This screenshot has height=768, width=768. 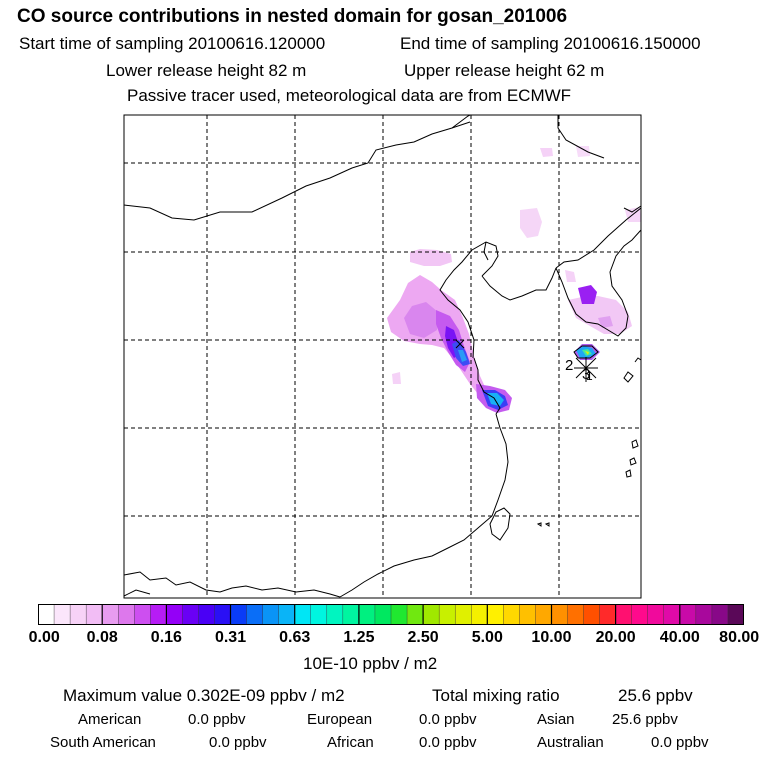 I want to click on african-label: African, so click(x=350, y=742).